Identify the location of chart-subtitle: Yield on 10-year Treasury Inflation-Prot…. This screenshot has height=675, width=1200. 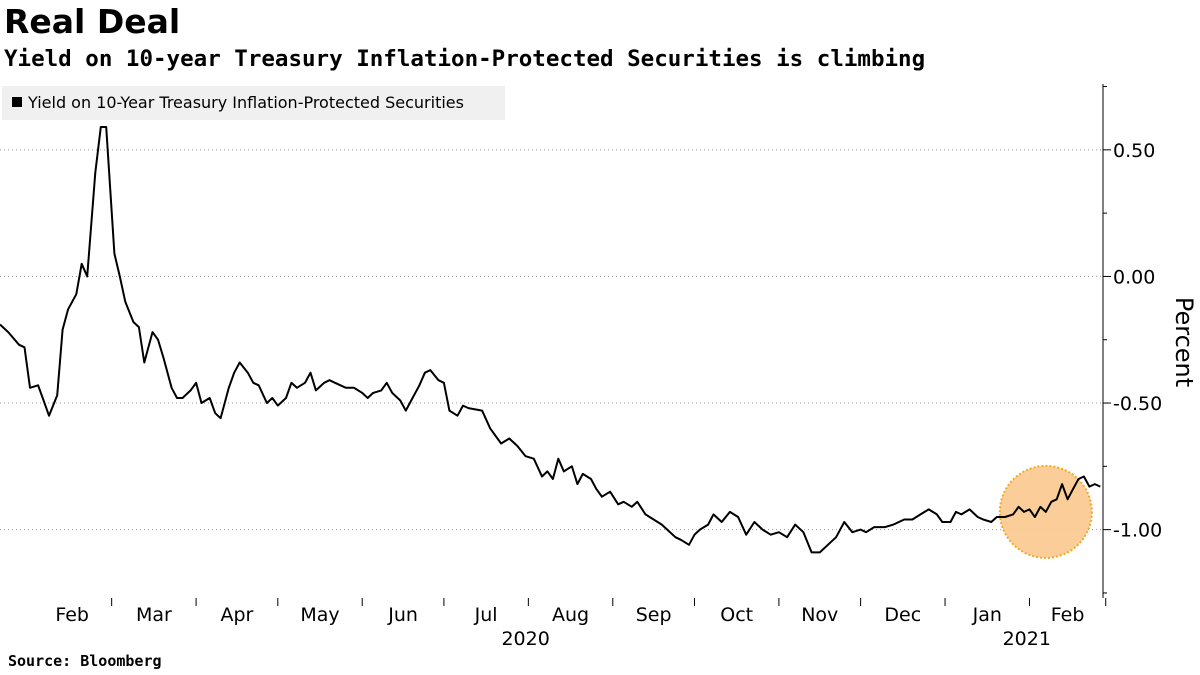
(465, 59).